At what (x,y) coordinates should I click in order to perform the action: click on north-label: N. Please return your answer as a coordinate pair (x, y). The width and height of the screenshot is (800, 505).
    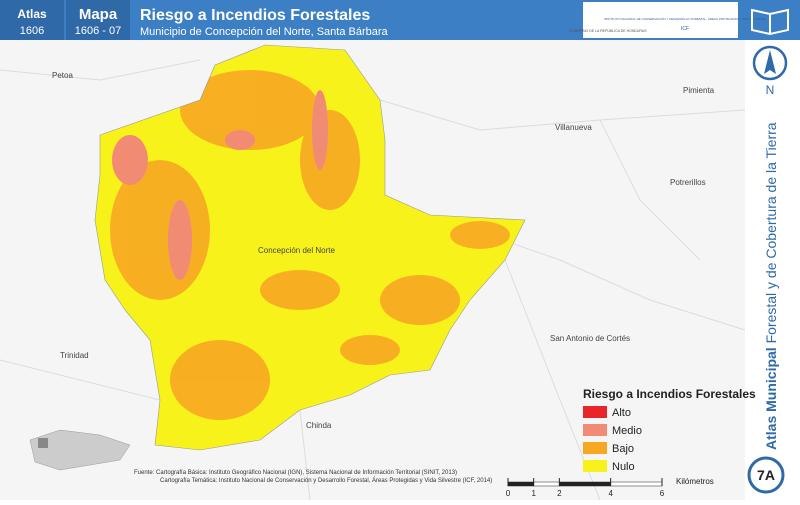
    Looking at the image, I should click on (770, 90).